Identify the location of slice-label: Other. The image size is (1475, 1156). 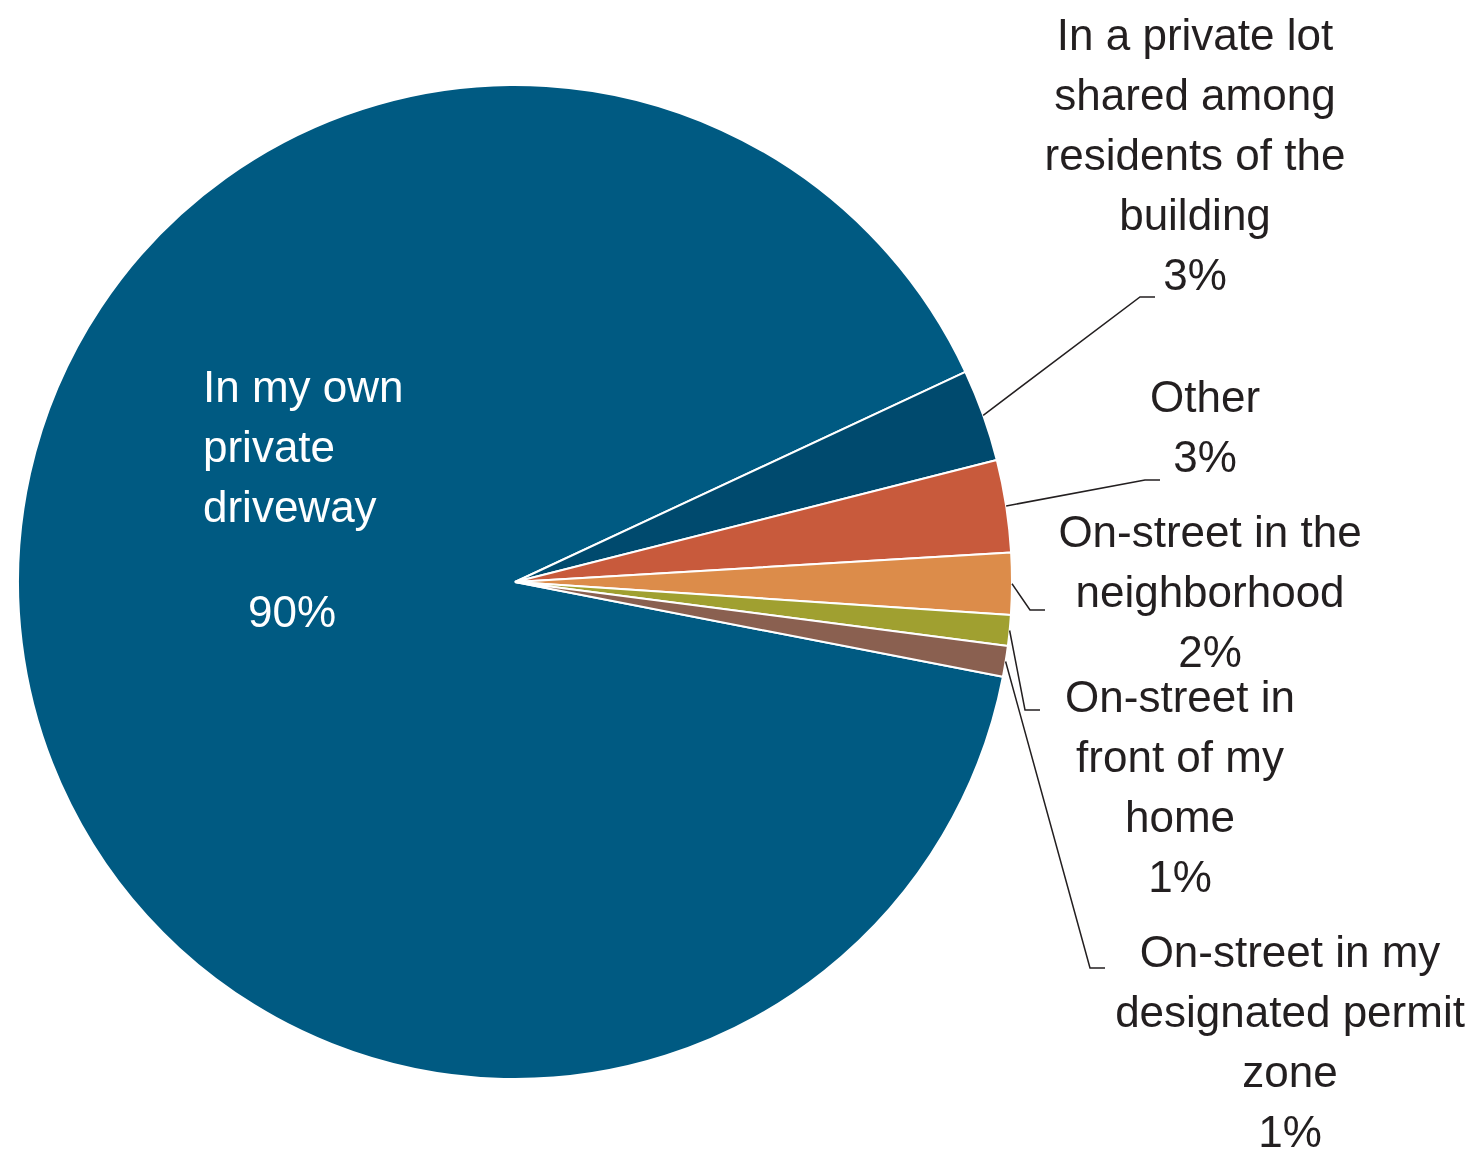
(1205, 397).